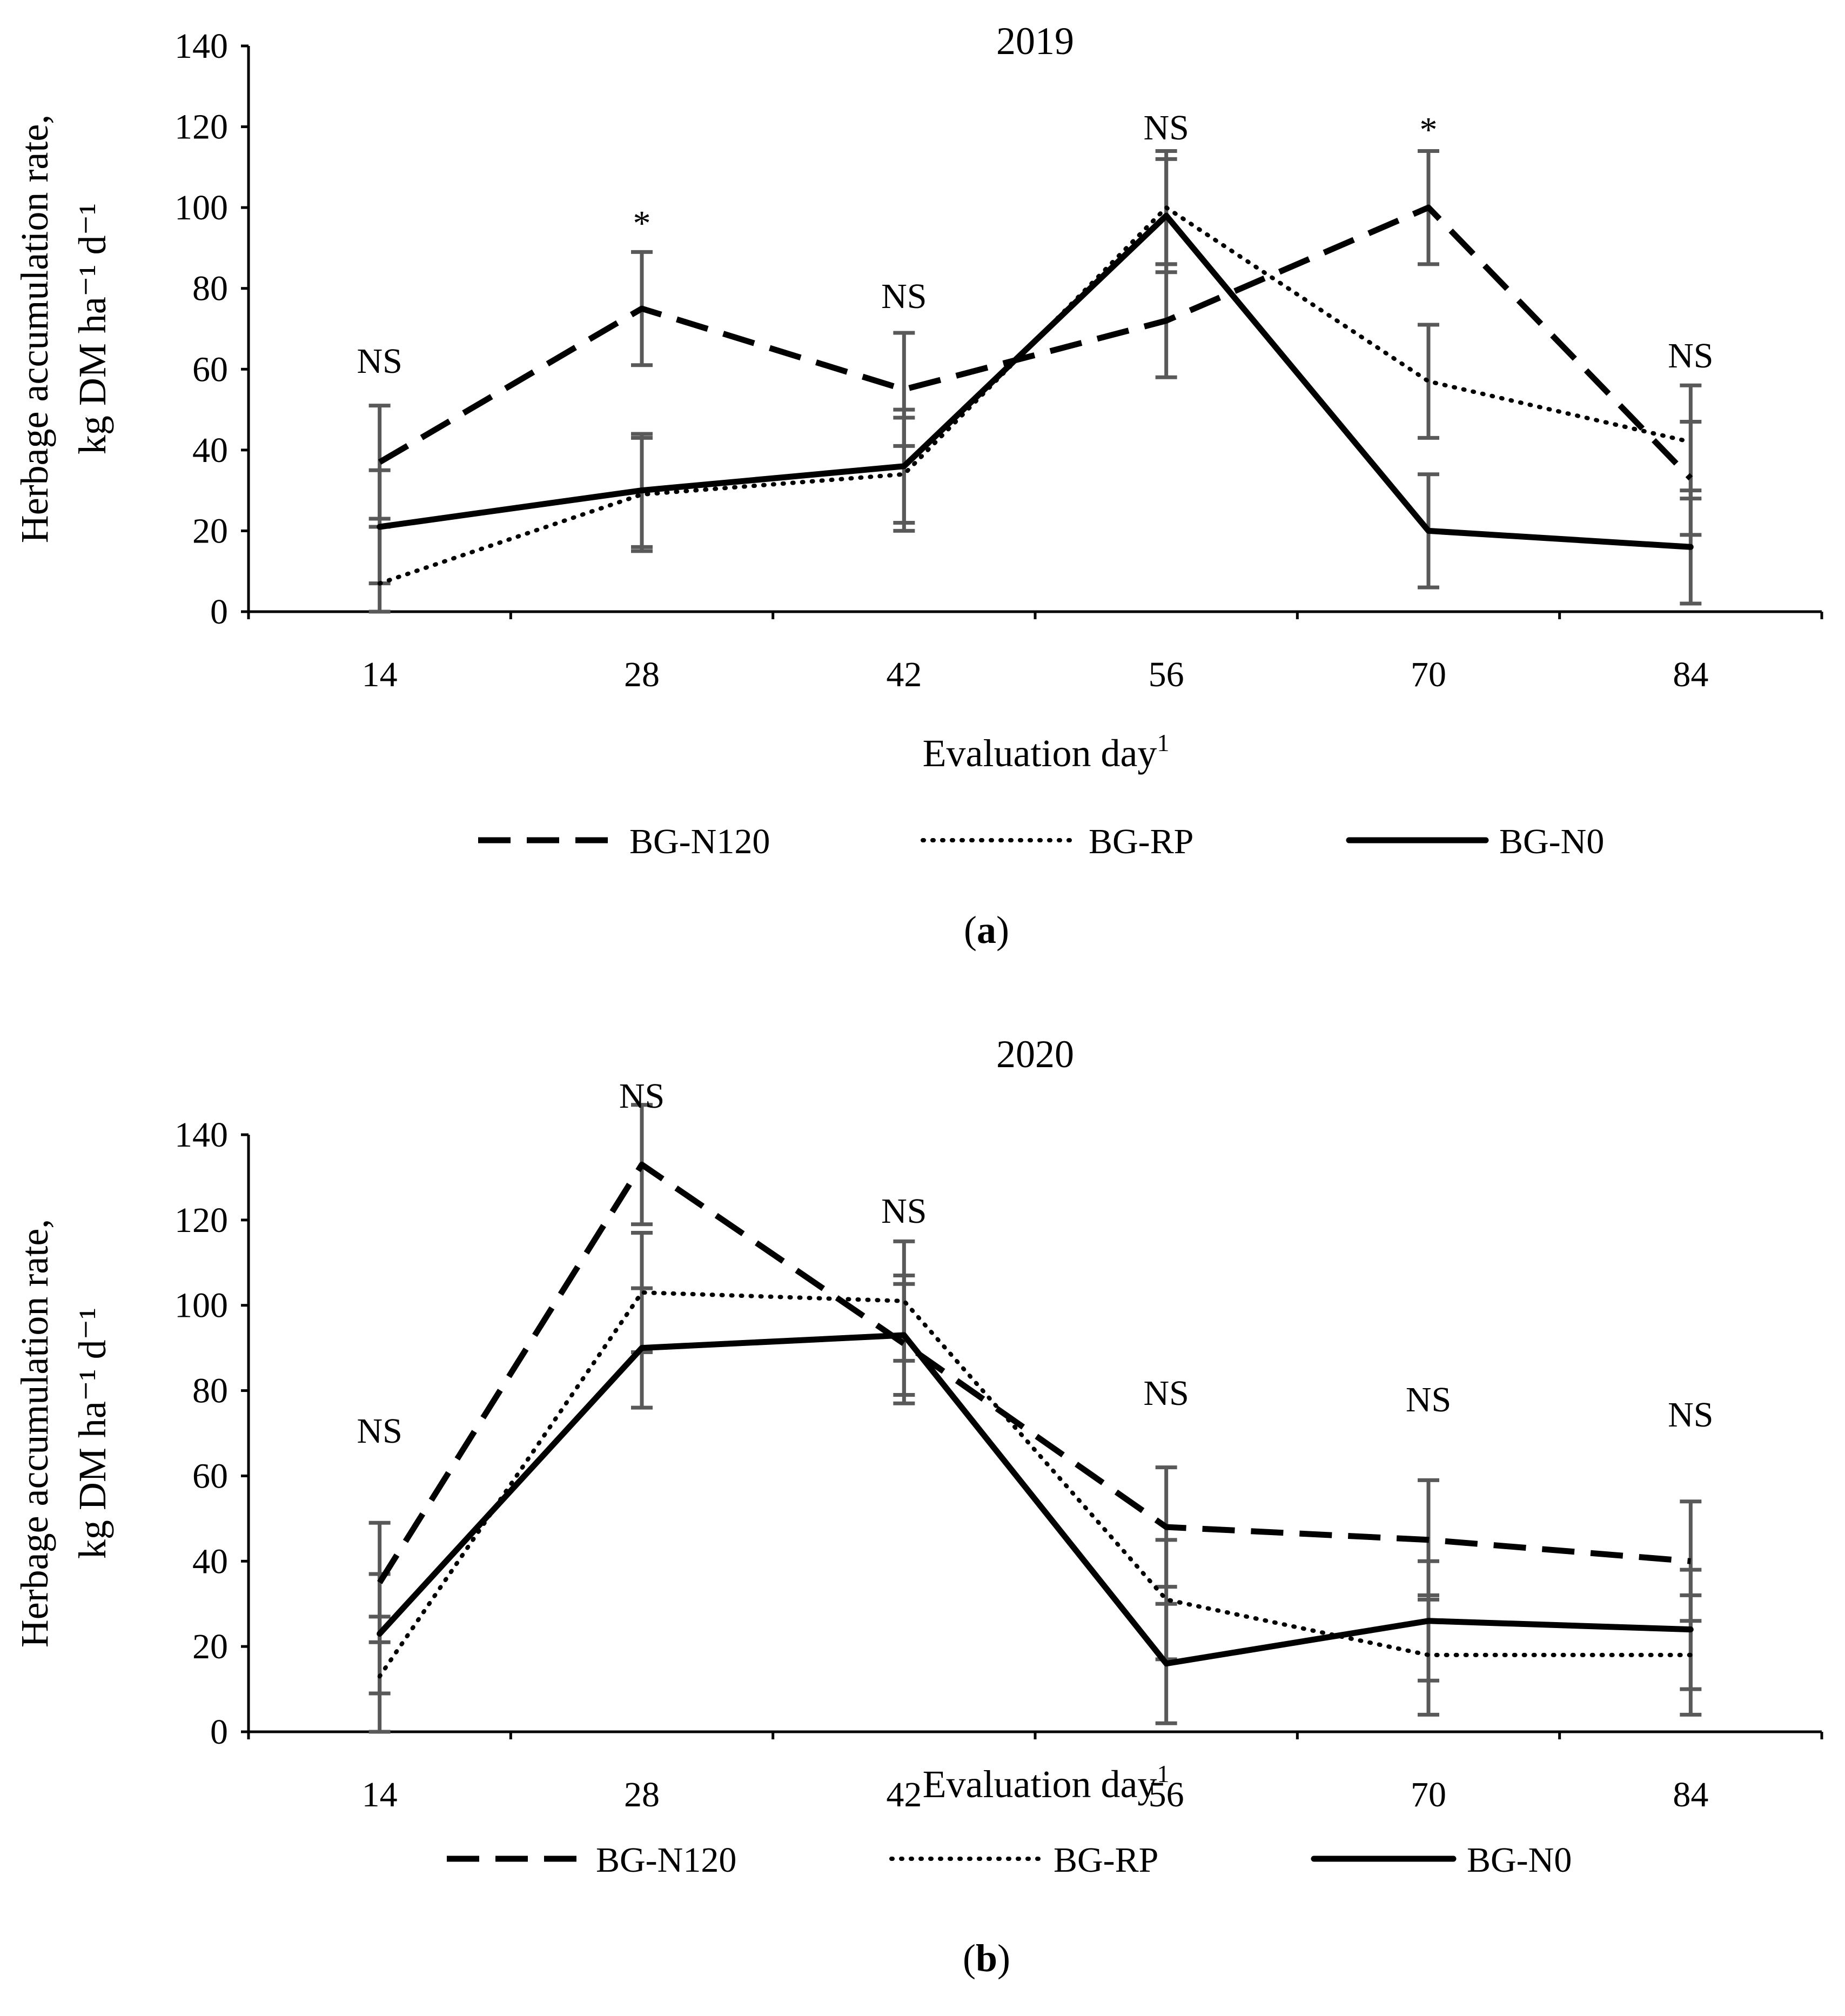 The height and width of the screenshot is (2016, 1845). What do you see at coordinates (1035, 1054) in the screenshot?
I see `chart-title: 2020` at bounding box center [1035, 1054].